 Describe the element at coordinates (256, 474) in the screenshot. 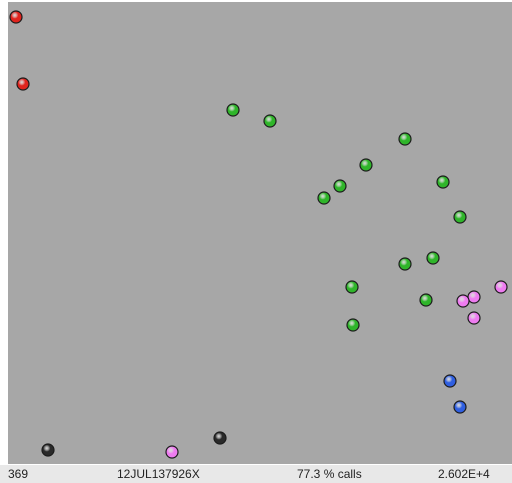

I see `status-bar: 369 12JUL137926X 77.3 % calls 2.602E+4` at that location.